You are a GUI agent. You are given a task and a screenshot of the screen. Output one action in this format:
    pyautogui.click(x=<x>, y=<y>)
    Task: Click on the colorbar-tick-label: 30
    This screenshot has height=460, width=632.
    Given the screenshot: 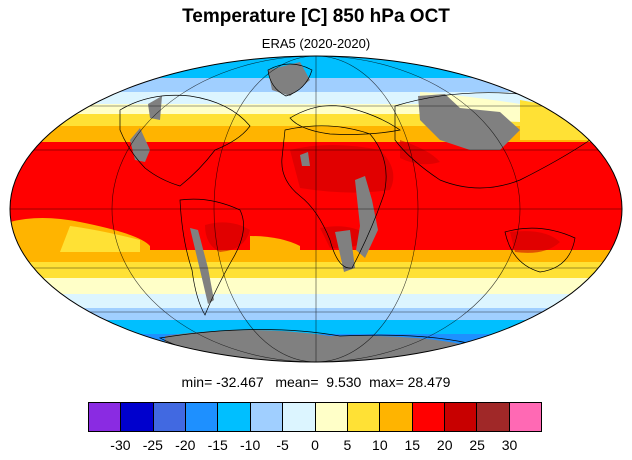 What is the action you would take?
    pyautogui.click(x=509, y=445)
    